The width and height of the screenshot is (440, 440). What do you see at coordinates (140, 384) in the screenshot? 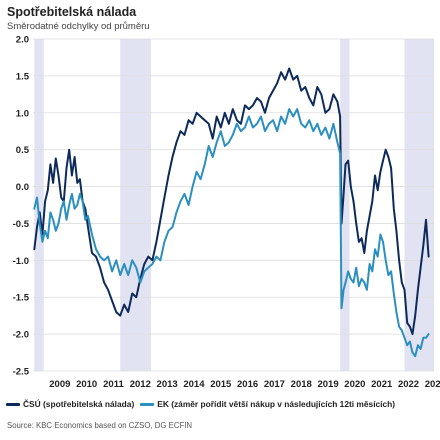
I see `x-tick-label: 2012` at bounding box center [140, 384].